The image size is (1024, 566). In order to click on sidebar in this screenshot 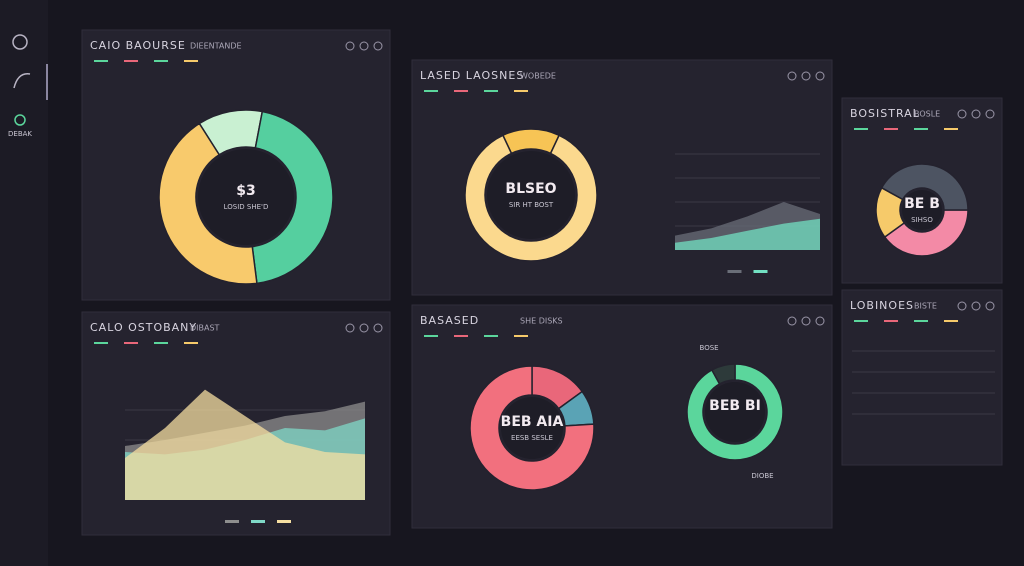, I will do `click(24, 283)`.